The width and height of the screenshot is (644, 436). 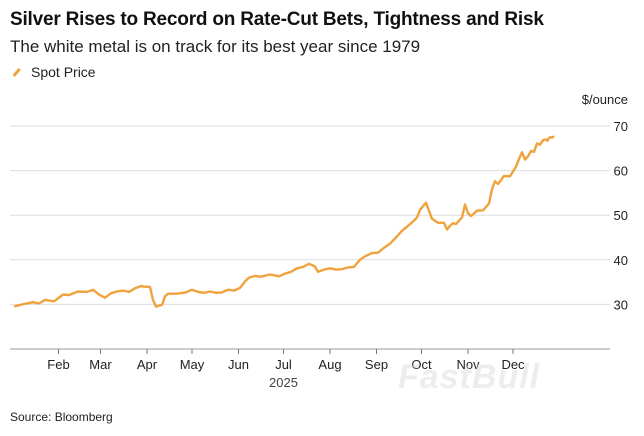 What do you see at coordinates (329, 364) in the screenshot?
I see `x-tick-label-aug: Aug` at bounding box center [329, 364].